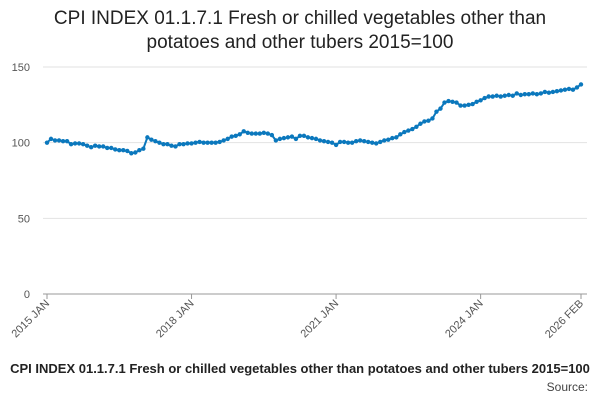 This screenshot has width=600, height=400. What do you see at coordinates (567, 387) in the screenshot?
I see `source: Source:` at bounding box center [567, 387].